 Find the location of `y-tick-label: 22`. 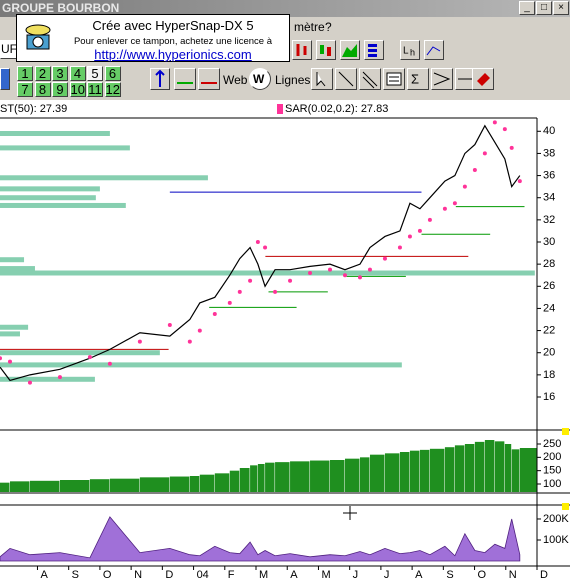

y-tick-label: 22 is located at coordinates (549, 330).